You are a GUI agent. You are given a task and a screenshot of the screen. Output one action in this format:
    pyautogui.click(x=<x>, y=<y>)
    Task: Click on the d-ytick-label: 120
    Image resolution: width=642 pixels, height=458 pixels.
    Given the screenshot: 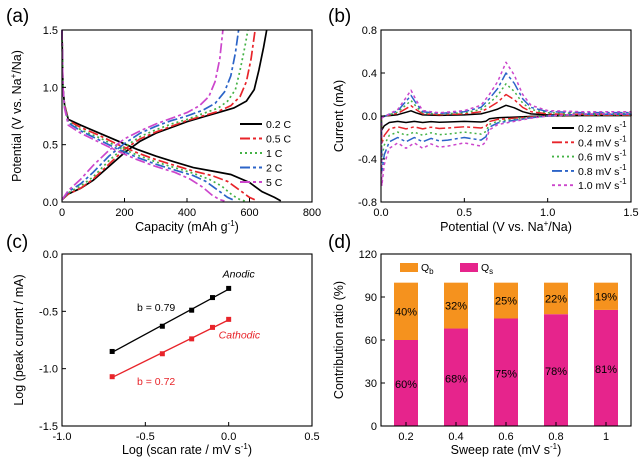 What is the action you would take?
    pyautogui.click(x=368, y=255)
    